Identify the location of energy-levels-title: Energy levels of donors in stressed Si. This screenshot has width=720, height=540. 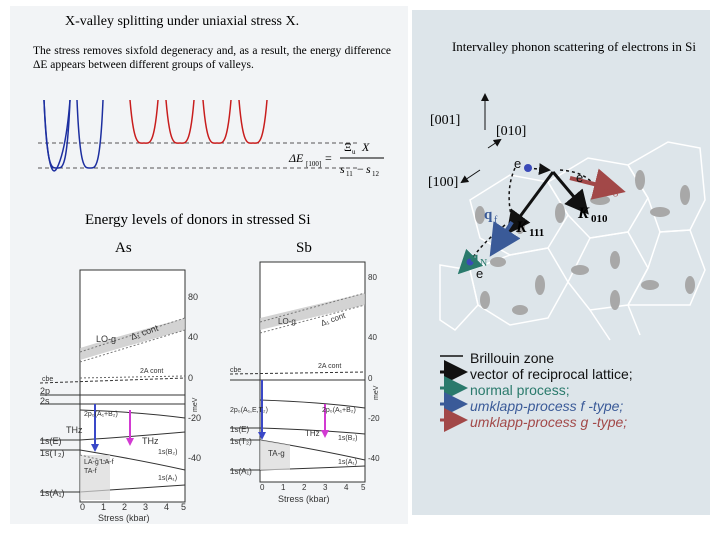
(198, 220).